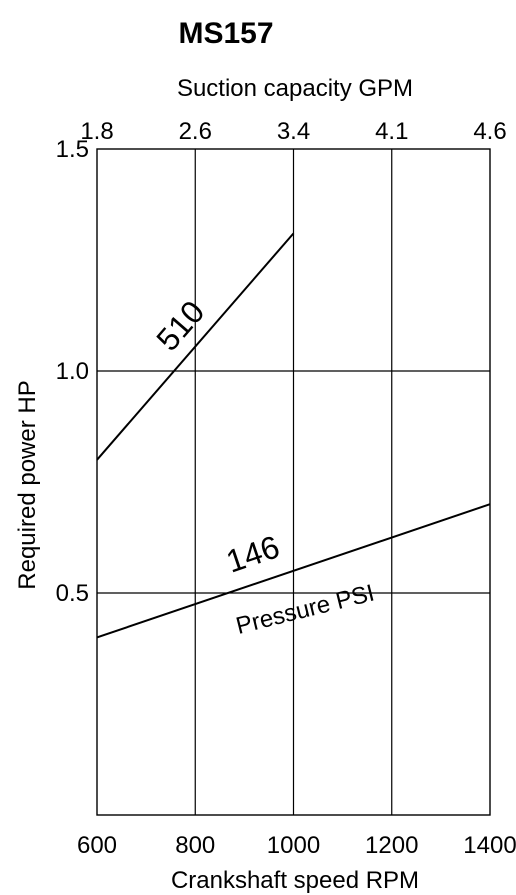 The height and width of the screenshot is (895, 516). What do you see at coordinates (295, 880) in the screenshot?
I see `x-axis-label: Crankshaft speed RPM` at bounding box center [295, 880].